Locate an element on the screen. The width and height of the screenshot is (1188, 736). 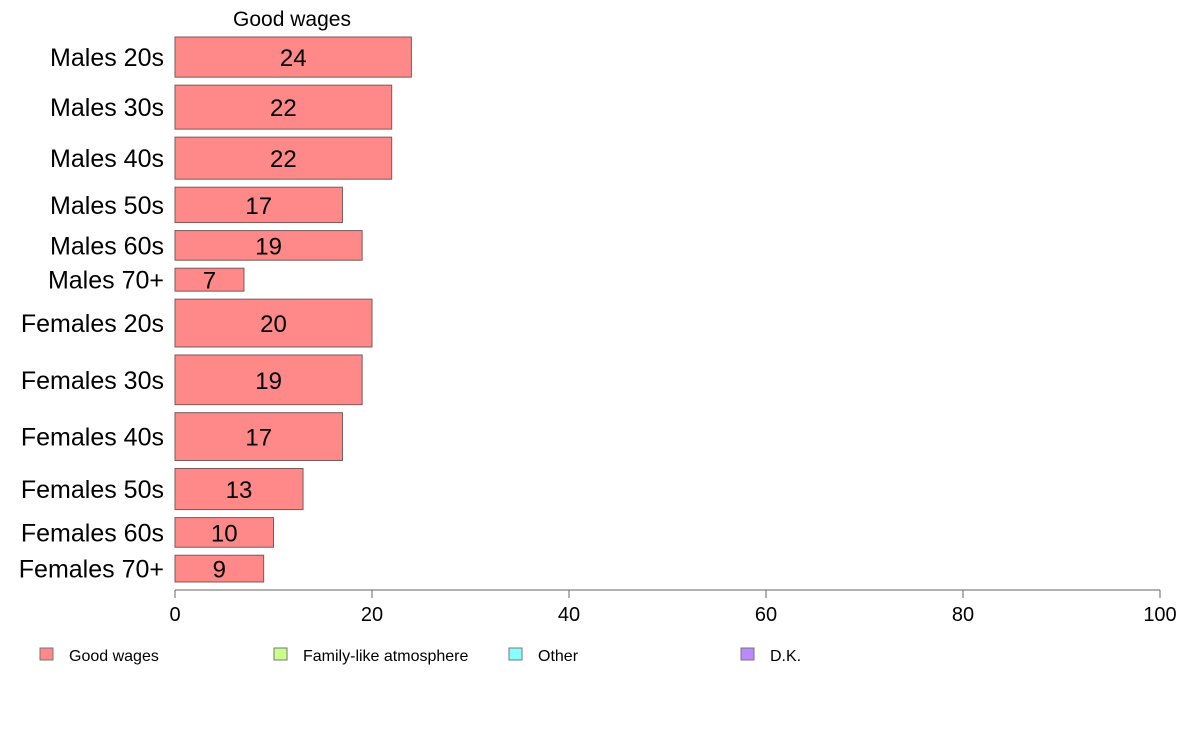
x-tick-label: 80 is located at coordinates (963, 615).